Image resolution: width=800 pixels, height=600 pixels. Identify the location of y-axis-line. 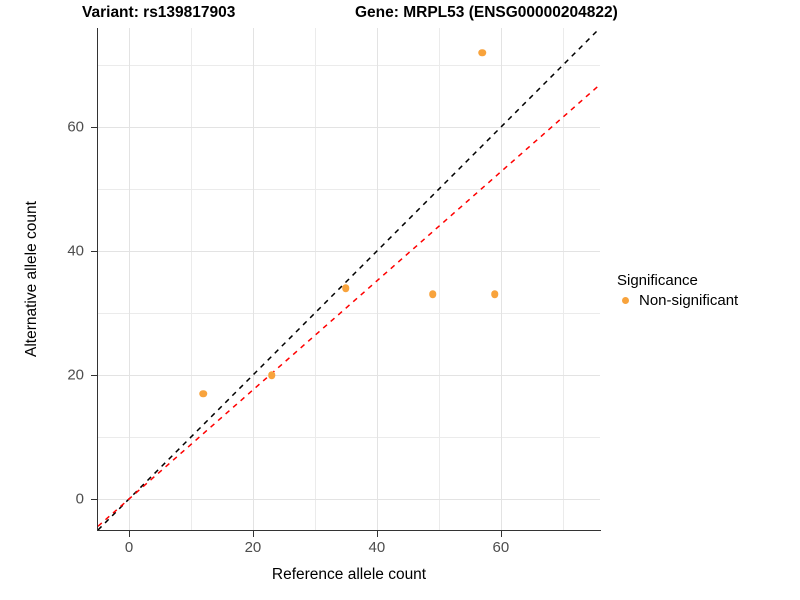
(98, 279).